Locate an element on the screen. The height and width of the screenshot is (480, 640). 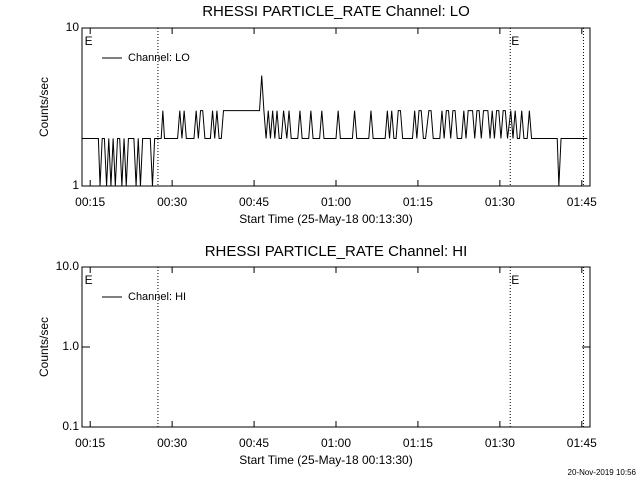
legend-label: Channel: LO is located at coordinates (159, 58).